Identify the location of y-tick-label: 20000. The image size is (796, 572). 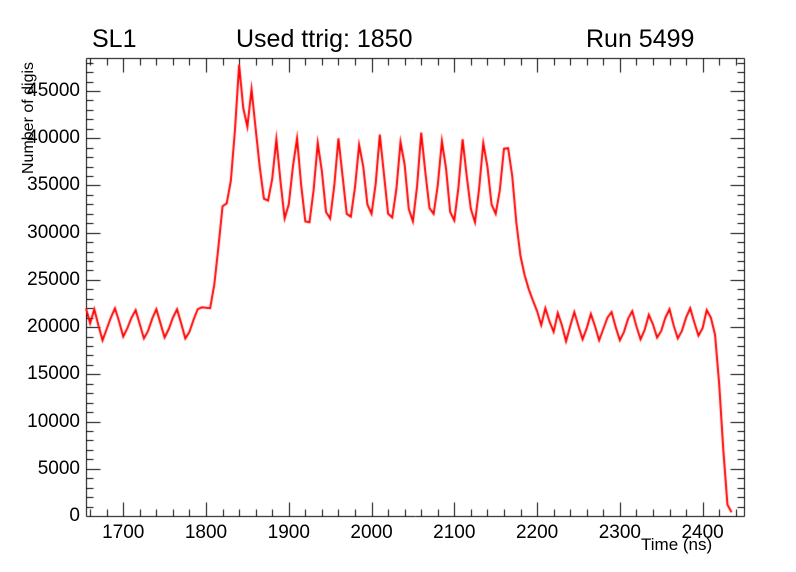
(53, 327).